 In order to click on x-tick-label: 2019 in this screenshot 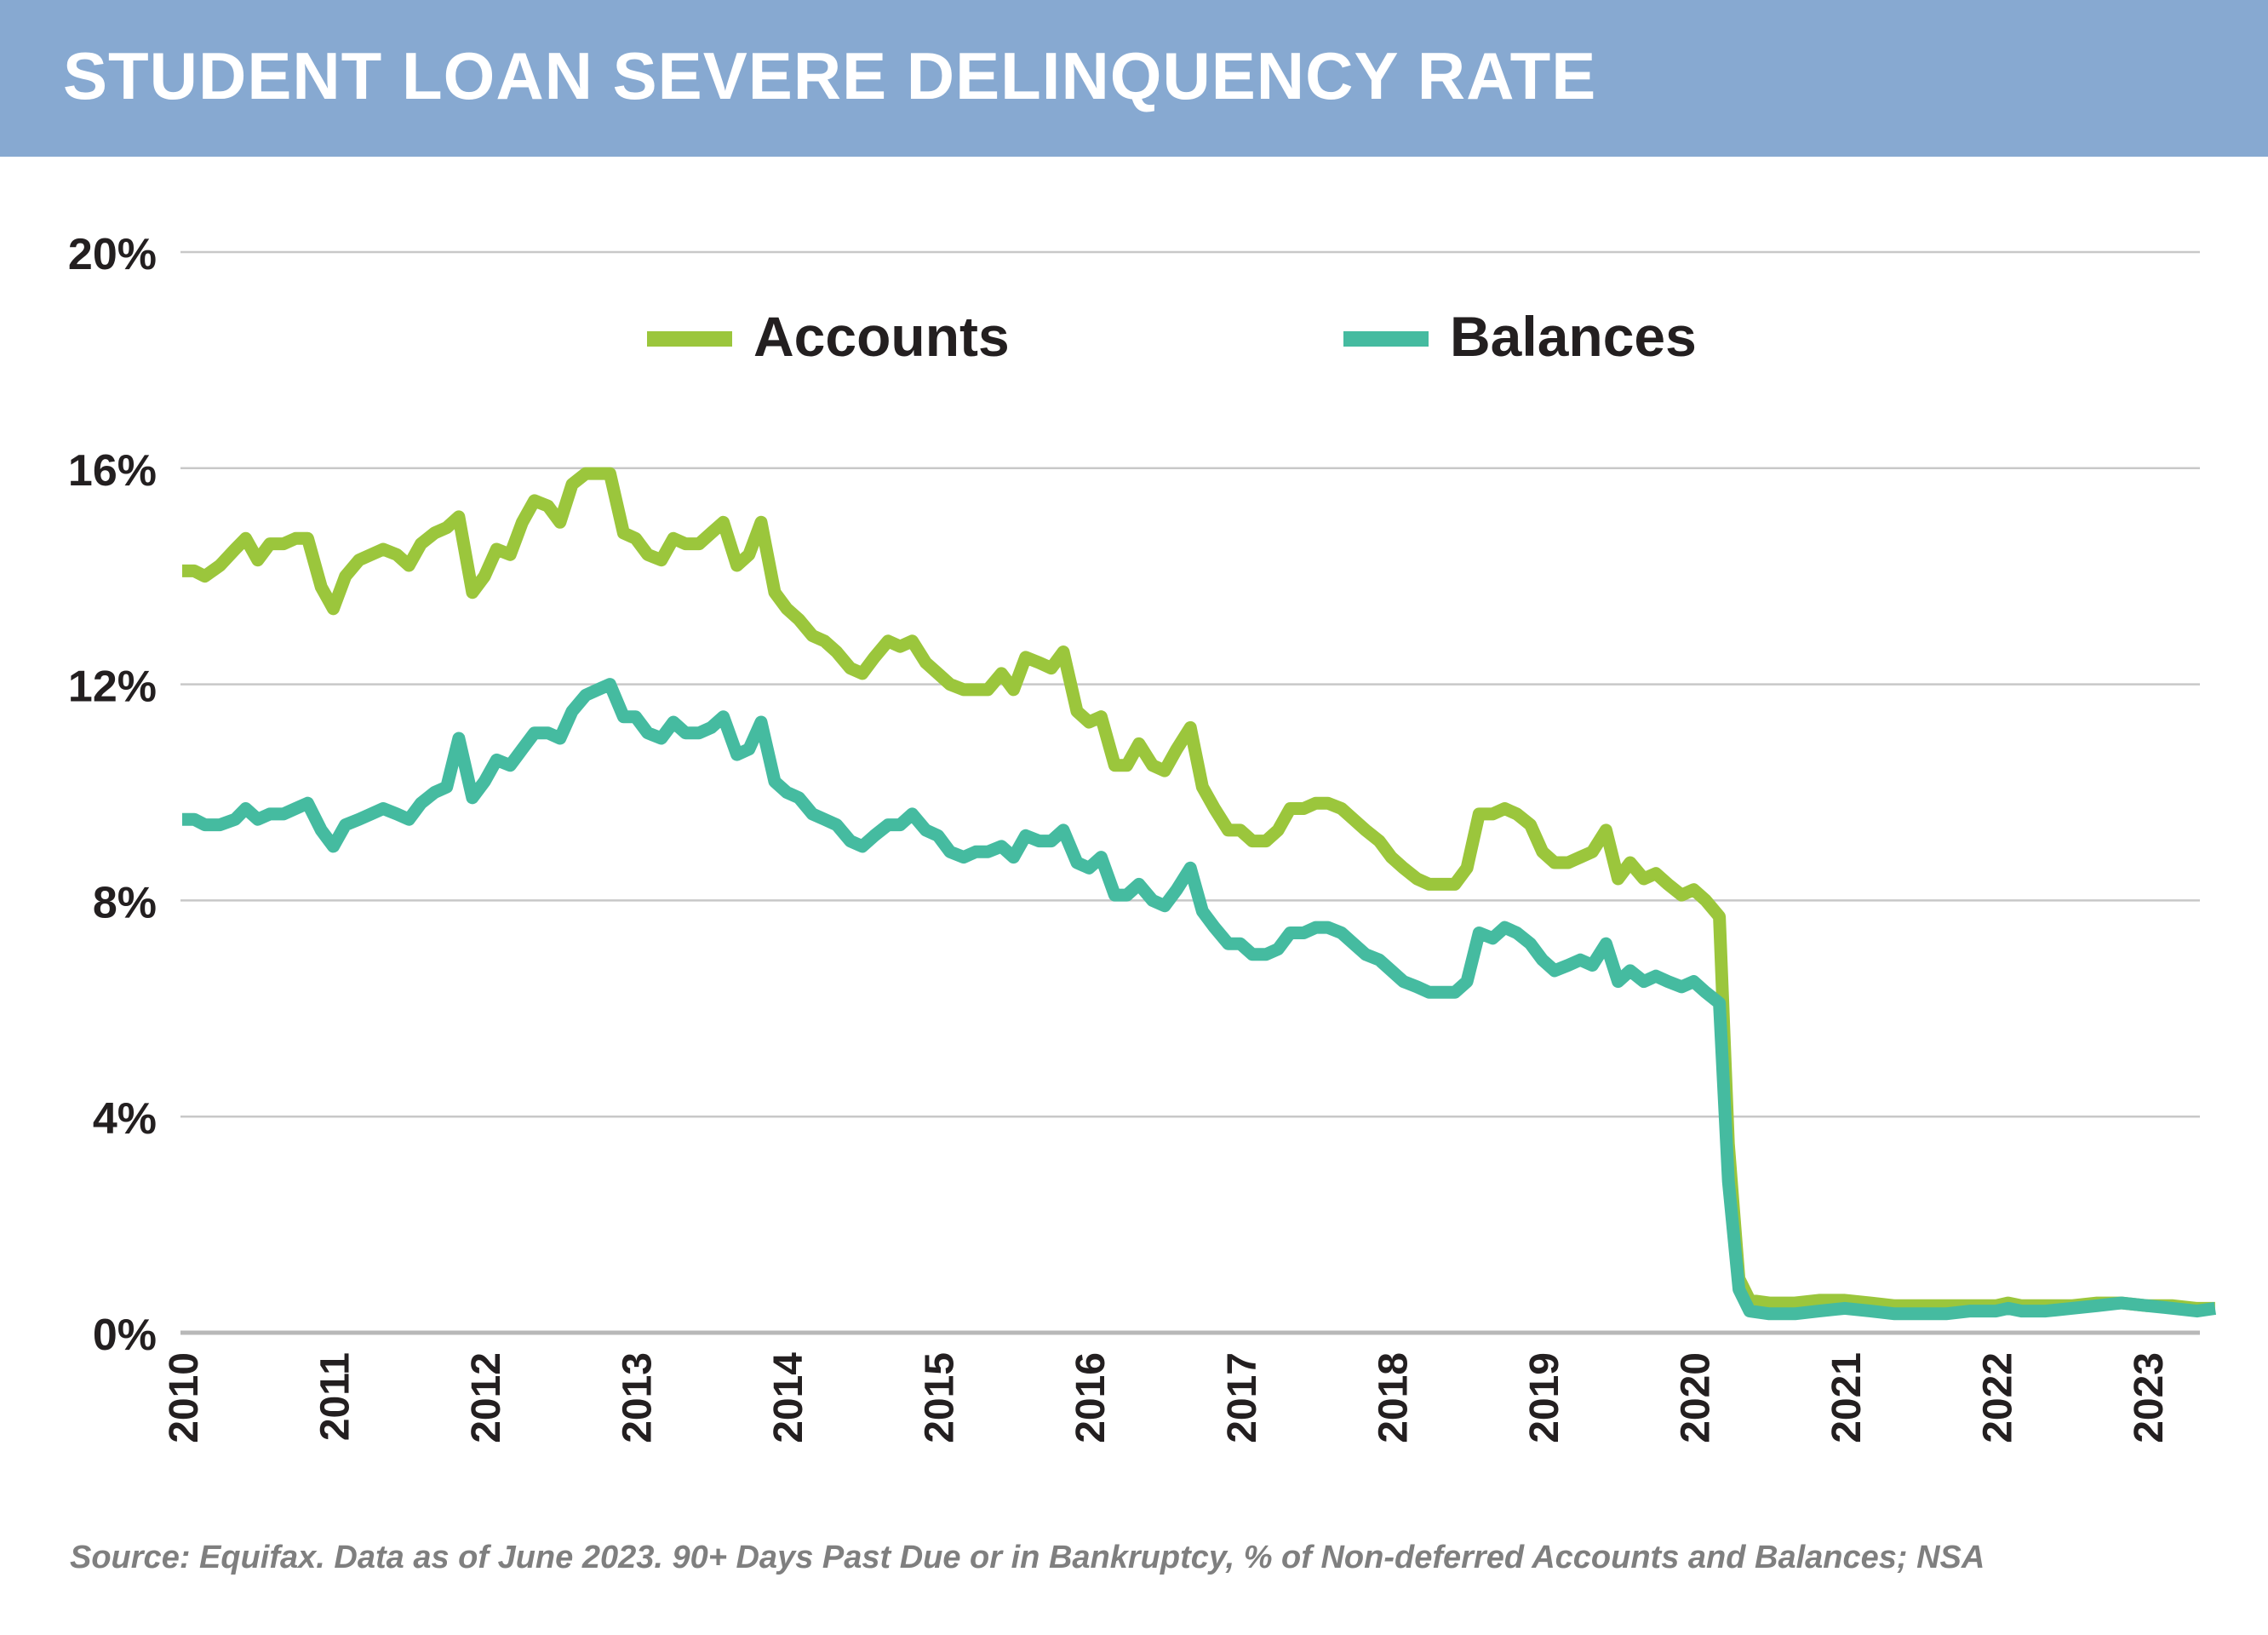, I will do `click(1544, 1397)`.